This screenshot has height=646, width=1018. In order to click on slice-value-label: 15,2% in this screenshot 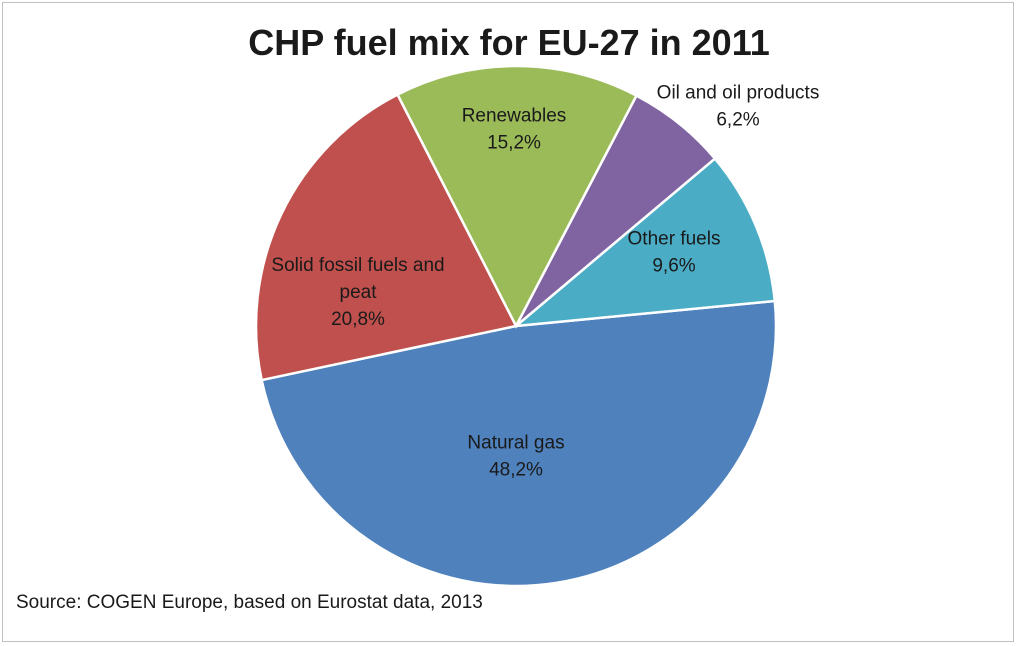, I will do `click(514, 143)`.